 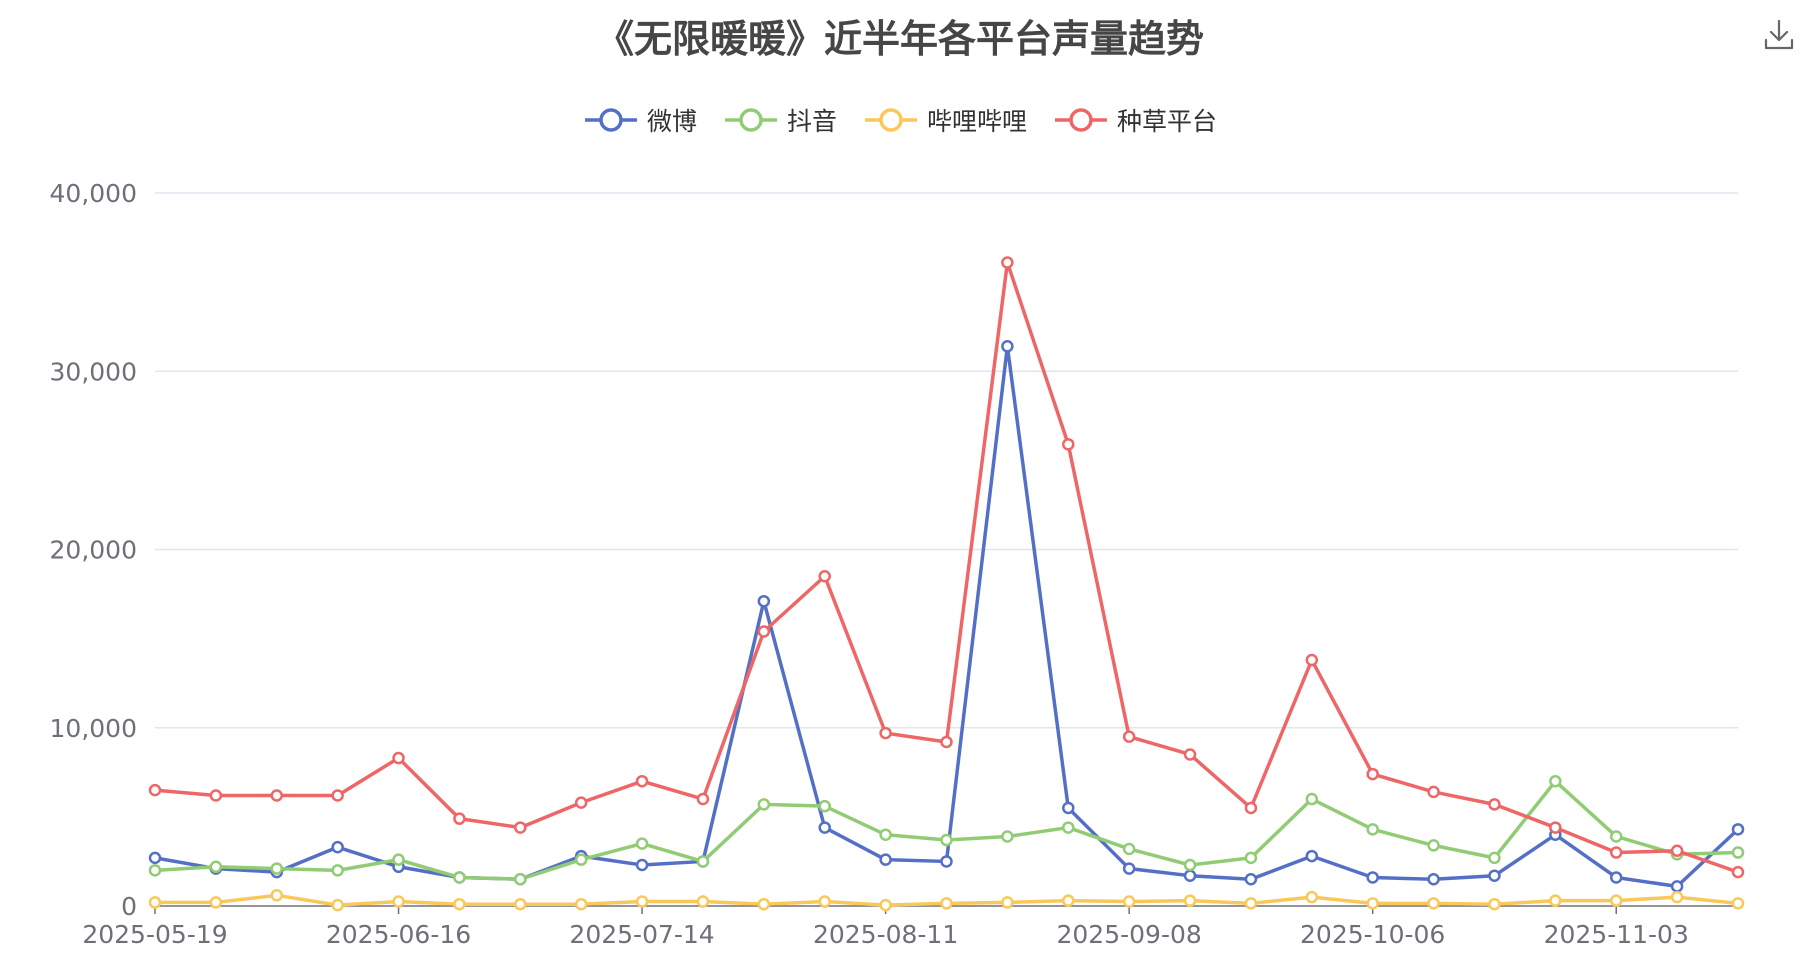 I want to click on download-icon, so click(x=1779, y=35).